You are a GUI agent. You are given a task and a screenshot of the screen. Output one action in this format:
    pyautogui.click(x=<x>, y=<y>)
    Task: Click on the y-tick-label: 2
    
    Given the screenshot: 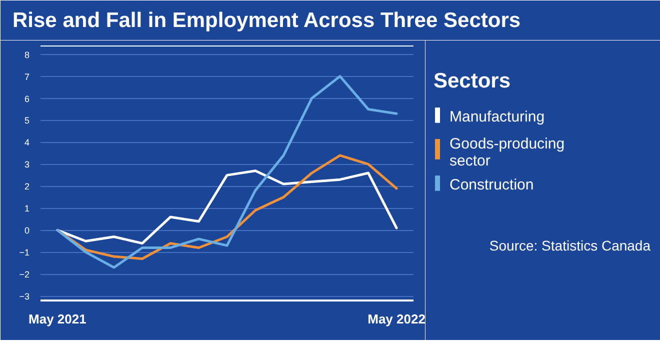 What is the action you would take?
    pyautogui.click(x=27, y=187)
    